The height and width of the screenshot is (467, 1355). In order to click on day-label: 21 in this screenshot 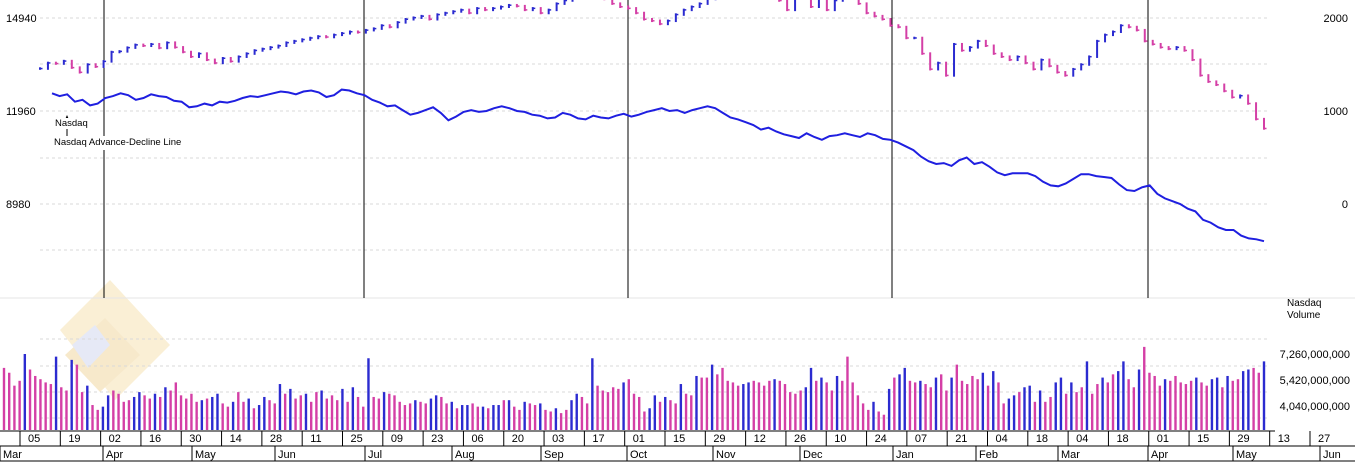, I will do `click(961, 439)`.